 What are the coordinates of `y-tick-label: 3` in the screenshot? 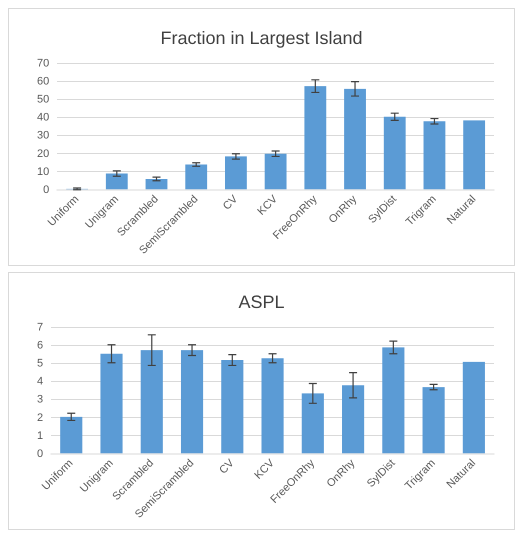 It's located at (40, 400).